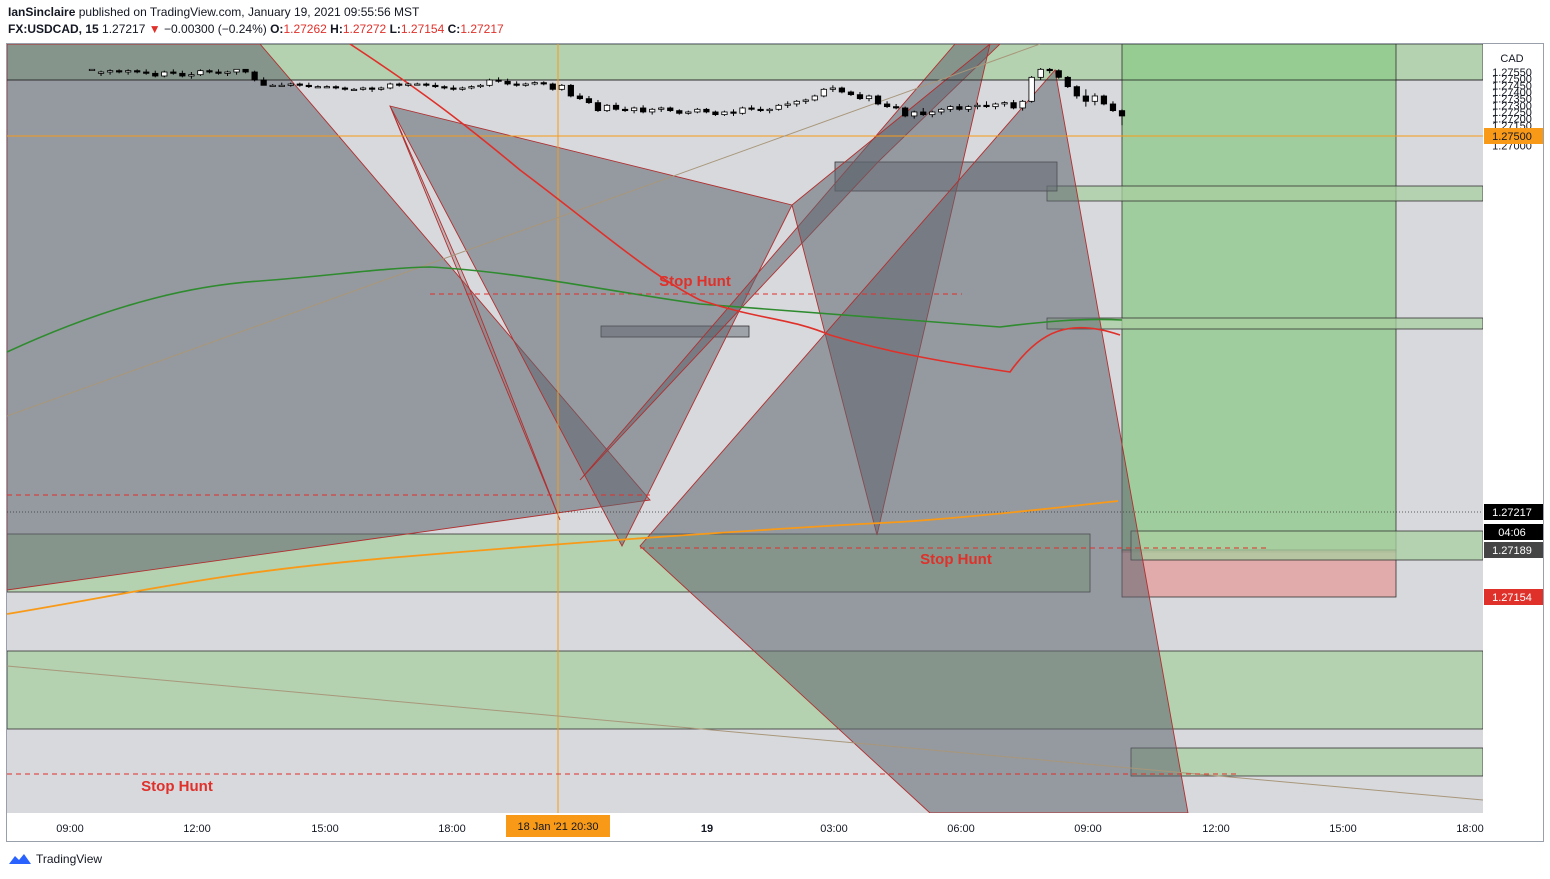 This screenshot has width=1550, height=879. Describe the element at coordinates (69, 859) in the screenshot. I see `footer-brand: TradingView` at that location.